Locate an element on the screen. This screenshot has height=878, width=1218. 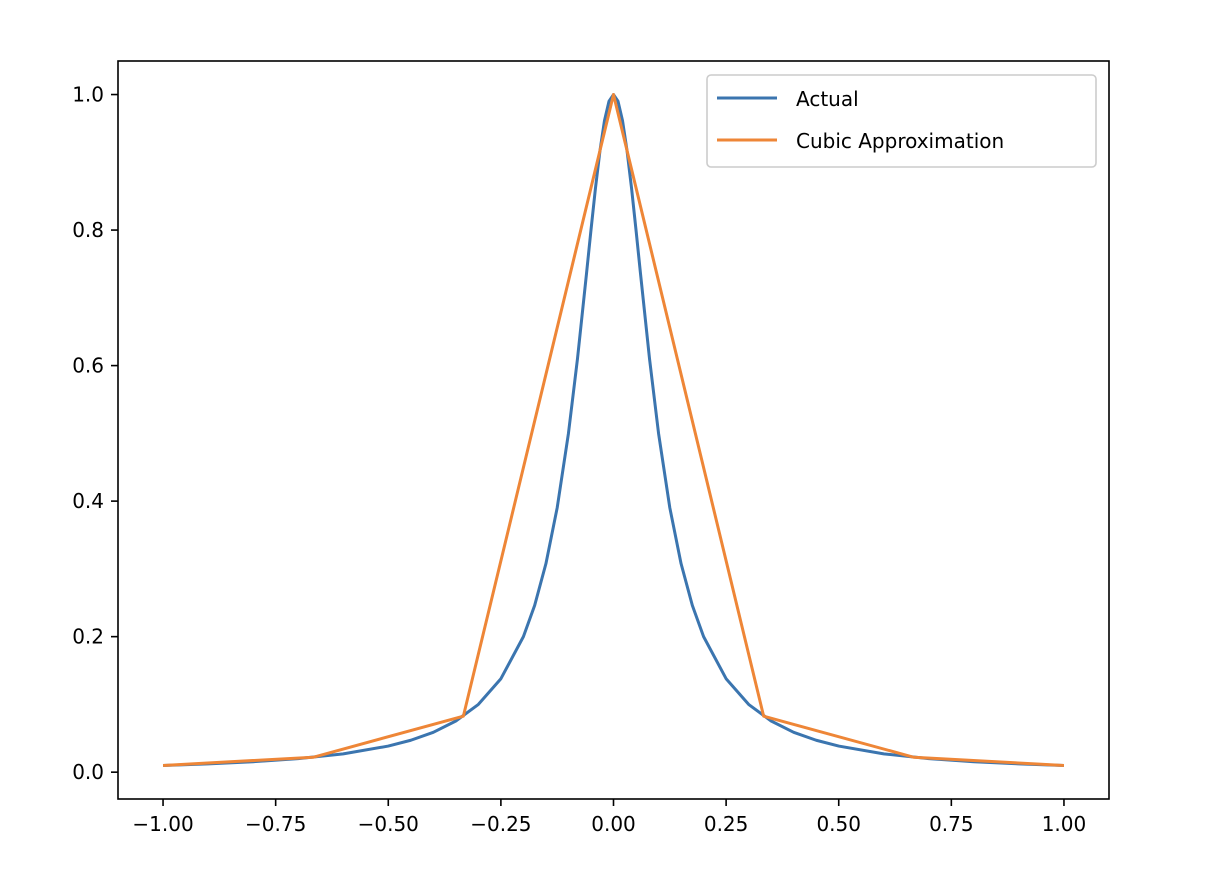
x-tick-label: −0.50 is located at coordinates (388, 824).